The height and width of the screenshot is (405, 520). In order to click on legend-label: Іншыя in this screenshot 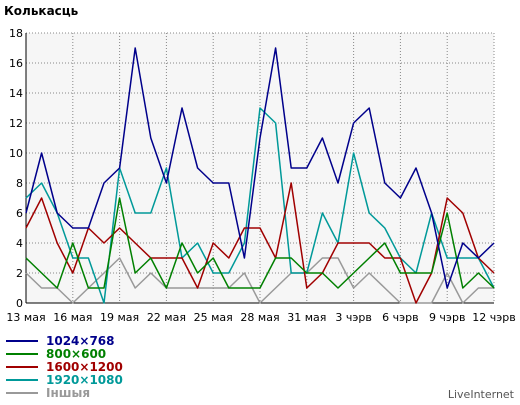, I will do `click(68, 393)`.